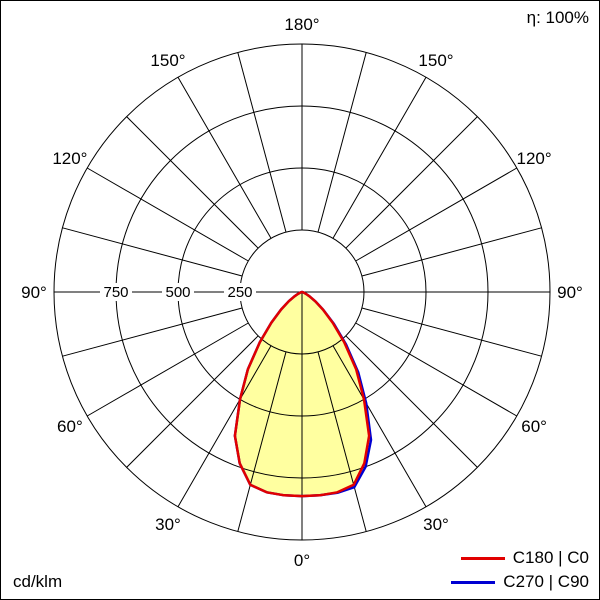 The height and width of the screenshot is (600, 600). What do you see at coordinates (534, 158) in the screenshot?
I see `angle-label-120-right: 120°` at bounding box center [534, 158].